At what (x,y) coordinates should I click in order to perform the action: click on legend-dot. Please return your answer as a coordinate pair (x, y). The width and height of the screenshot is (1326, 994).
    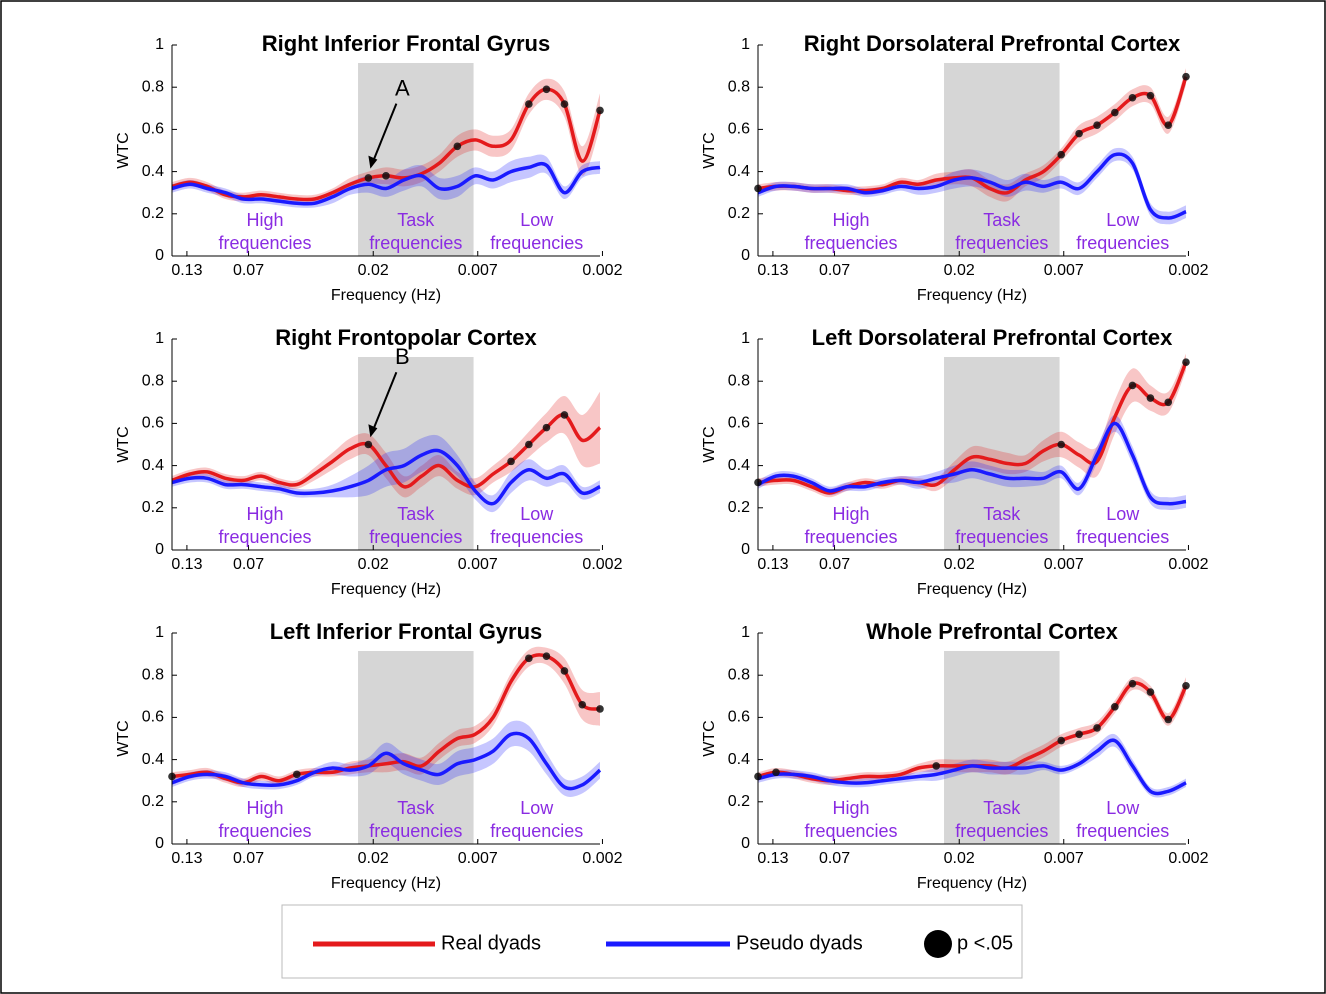
    Looking at the image, I should click on (938, 944).